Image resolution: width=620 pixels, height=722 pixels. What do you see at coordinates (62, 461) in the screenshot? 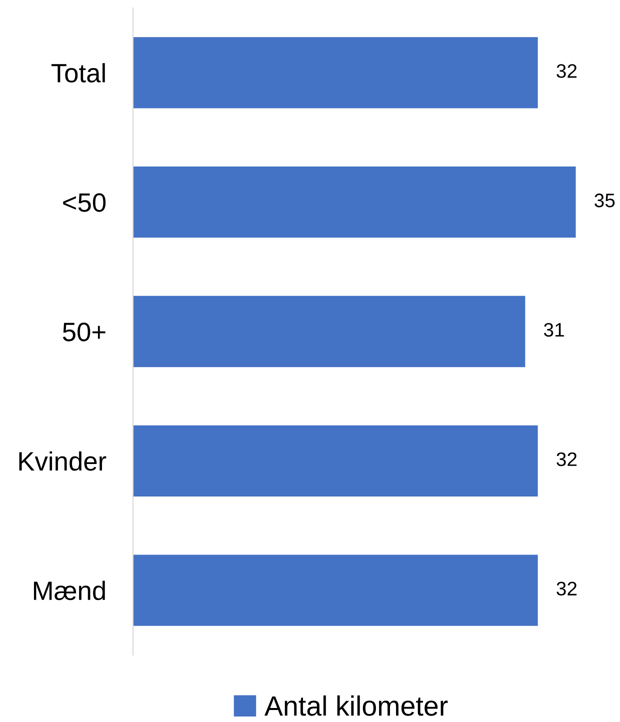
I see `y-tick-label: Kvinder` at bounding box center [62, 461].